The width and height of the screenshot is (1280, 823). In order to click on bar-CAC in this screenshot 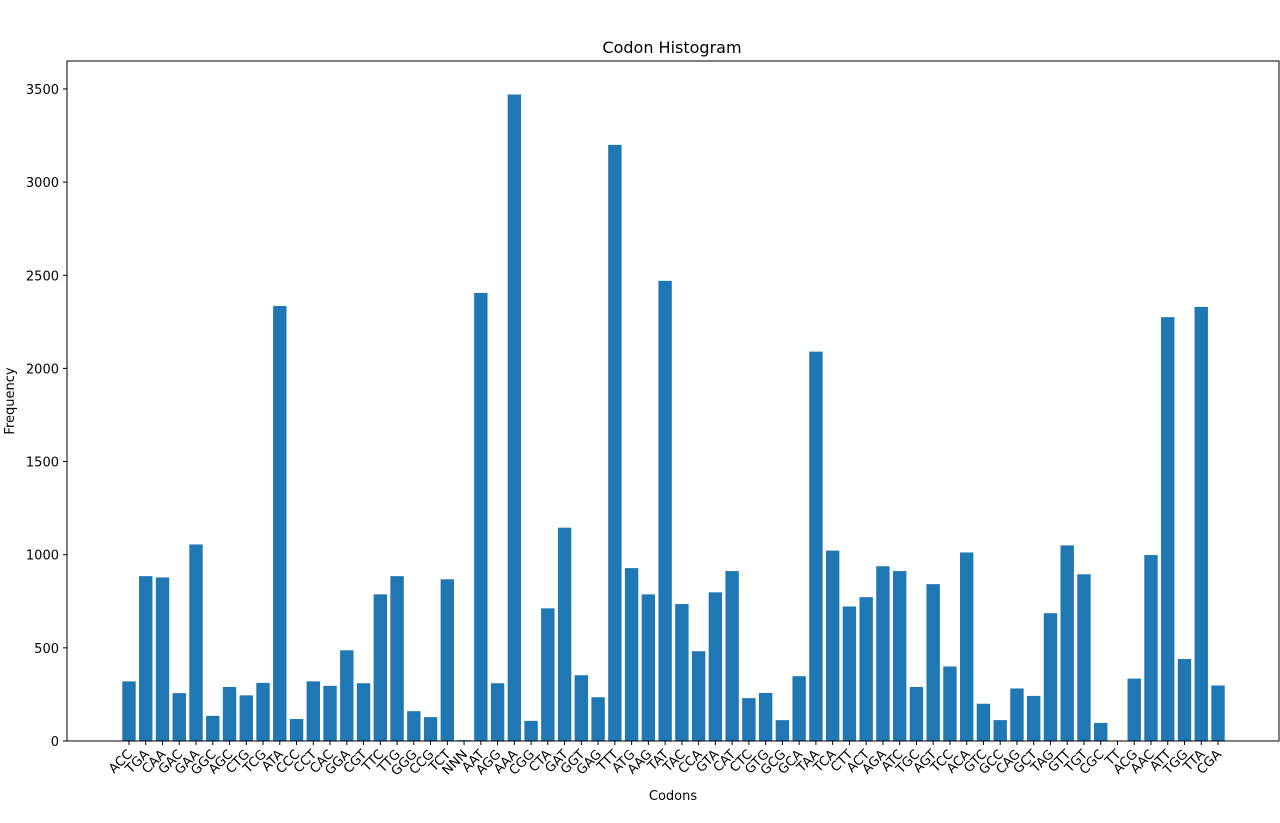, I will do `click(330, 713)`.